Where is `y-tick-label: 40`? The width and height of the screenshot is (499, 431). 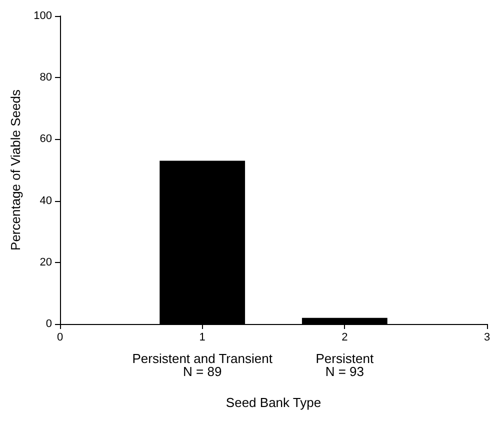 y-tick-label: 40 is located at coordinates (46, 200).